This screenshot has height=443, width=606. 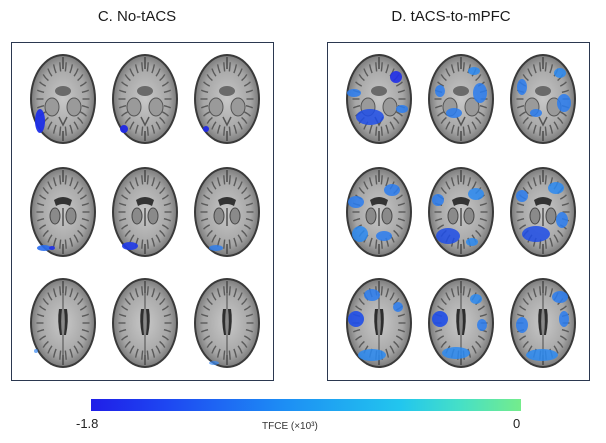 I want to click on colorbar-min-label: -1.8, so click(x=87, y=423).